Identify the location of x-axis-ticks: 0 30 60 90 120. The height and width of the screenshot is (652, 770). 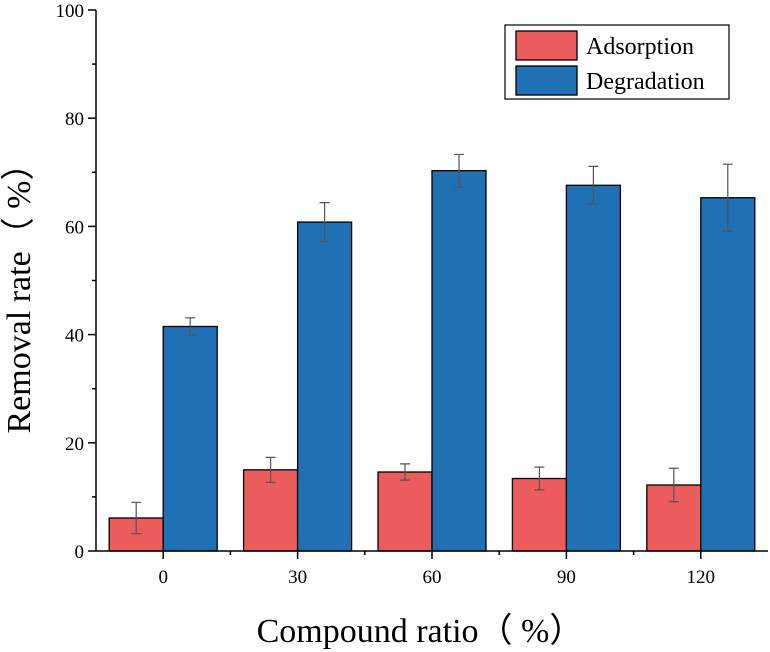
(436, 569).